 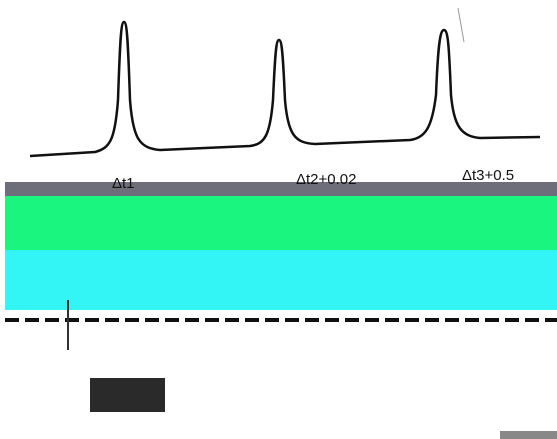 What do you see at coordinates (461, 25) in the screenshot?
I see `scratch-mark` at bounding box center [461, 25].